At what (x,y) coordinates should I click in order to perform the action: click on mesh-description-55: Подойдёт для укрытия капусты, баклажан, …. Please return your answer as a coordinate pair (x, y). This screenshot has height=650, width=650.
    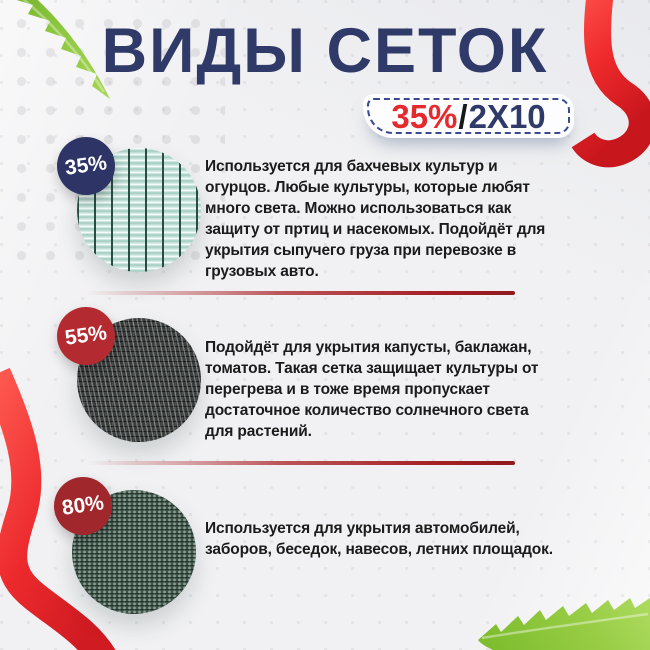
    Looking at the image, I should click on (372, 389).